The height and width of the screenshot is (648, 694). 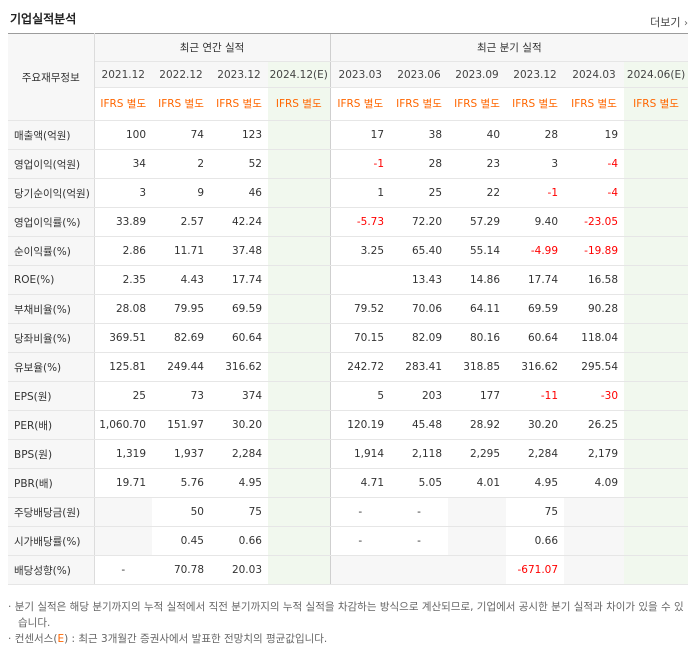 I want to click on table-cell: 4.01, so click(x=477, y=483).